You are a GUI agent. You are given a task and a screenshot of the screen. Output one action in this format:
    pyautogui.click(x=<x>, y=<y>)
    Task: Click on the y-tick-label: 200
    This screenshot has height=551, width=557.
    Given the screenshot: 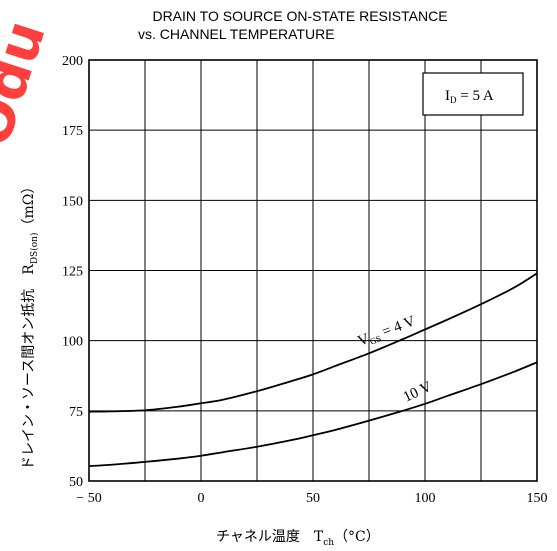 What is the action you would take?
    pyautogui.click(x=72, y=61)
    